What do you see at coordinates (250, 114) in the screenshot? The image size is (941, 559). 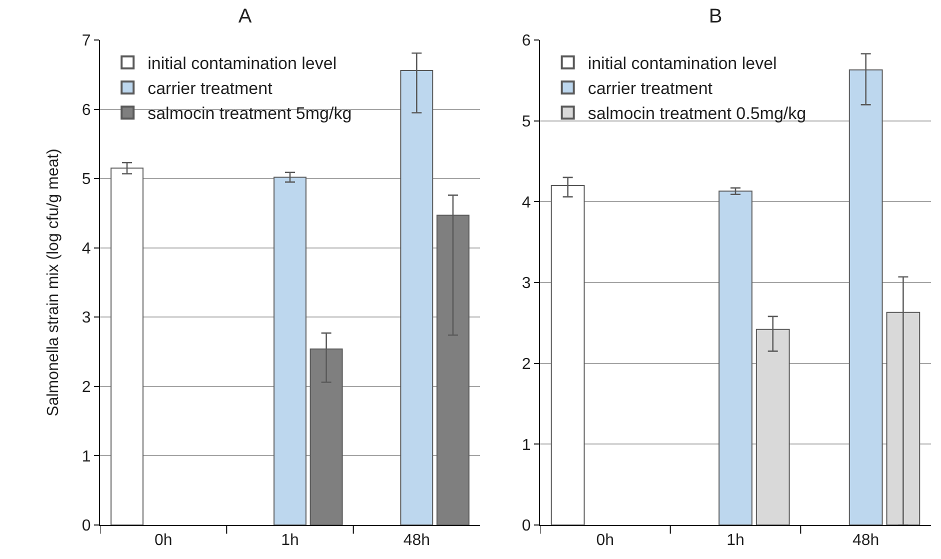 I see `legend-label: salmocin treatment 5mg/kg` at bounding box center [250, 114].